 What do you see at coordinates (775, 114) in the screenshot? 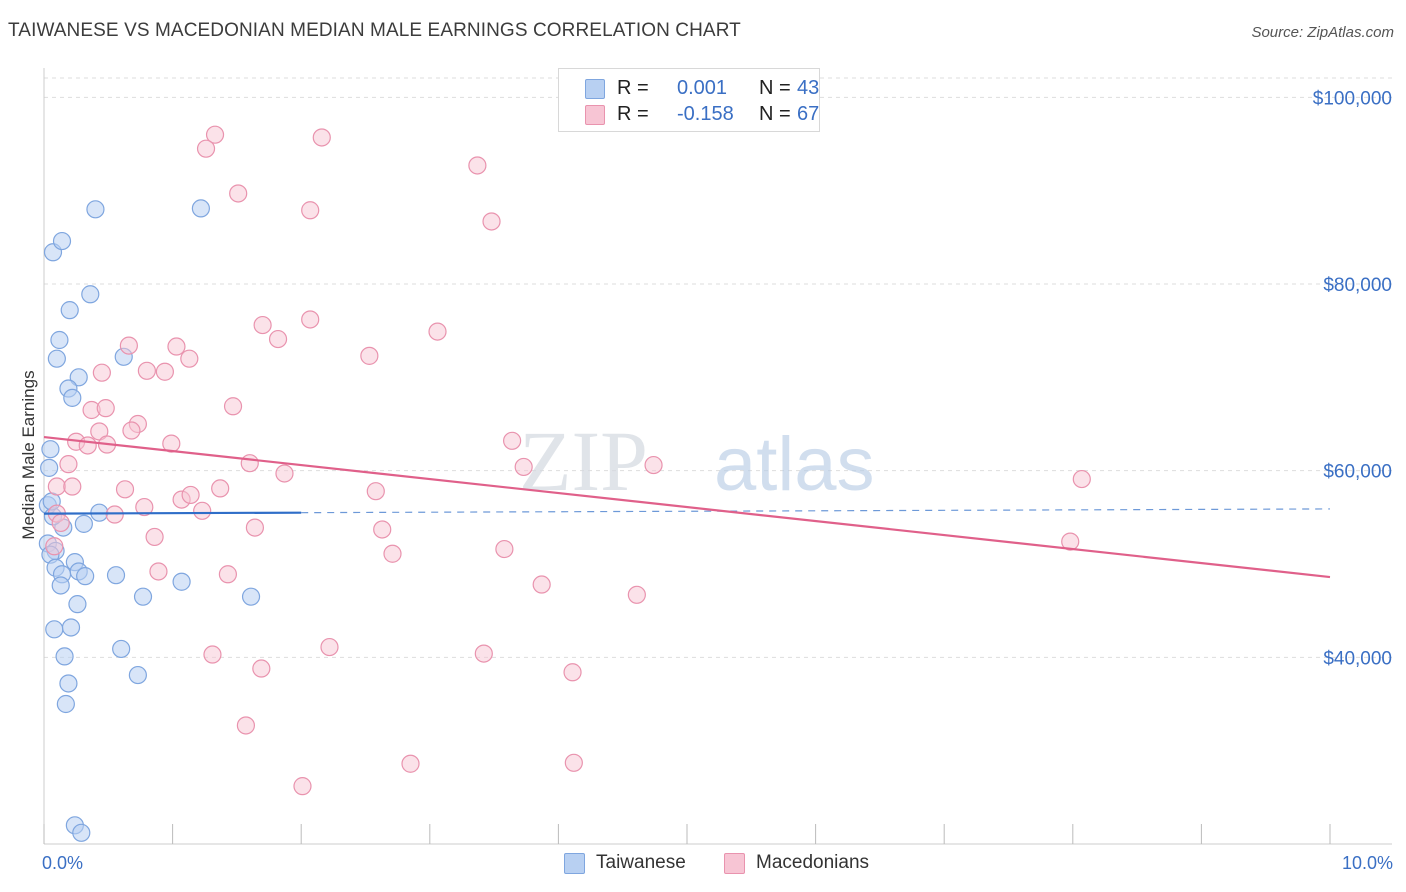
I see `legend-n-label: N =` at bounding box center [775, 114].